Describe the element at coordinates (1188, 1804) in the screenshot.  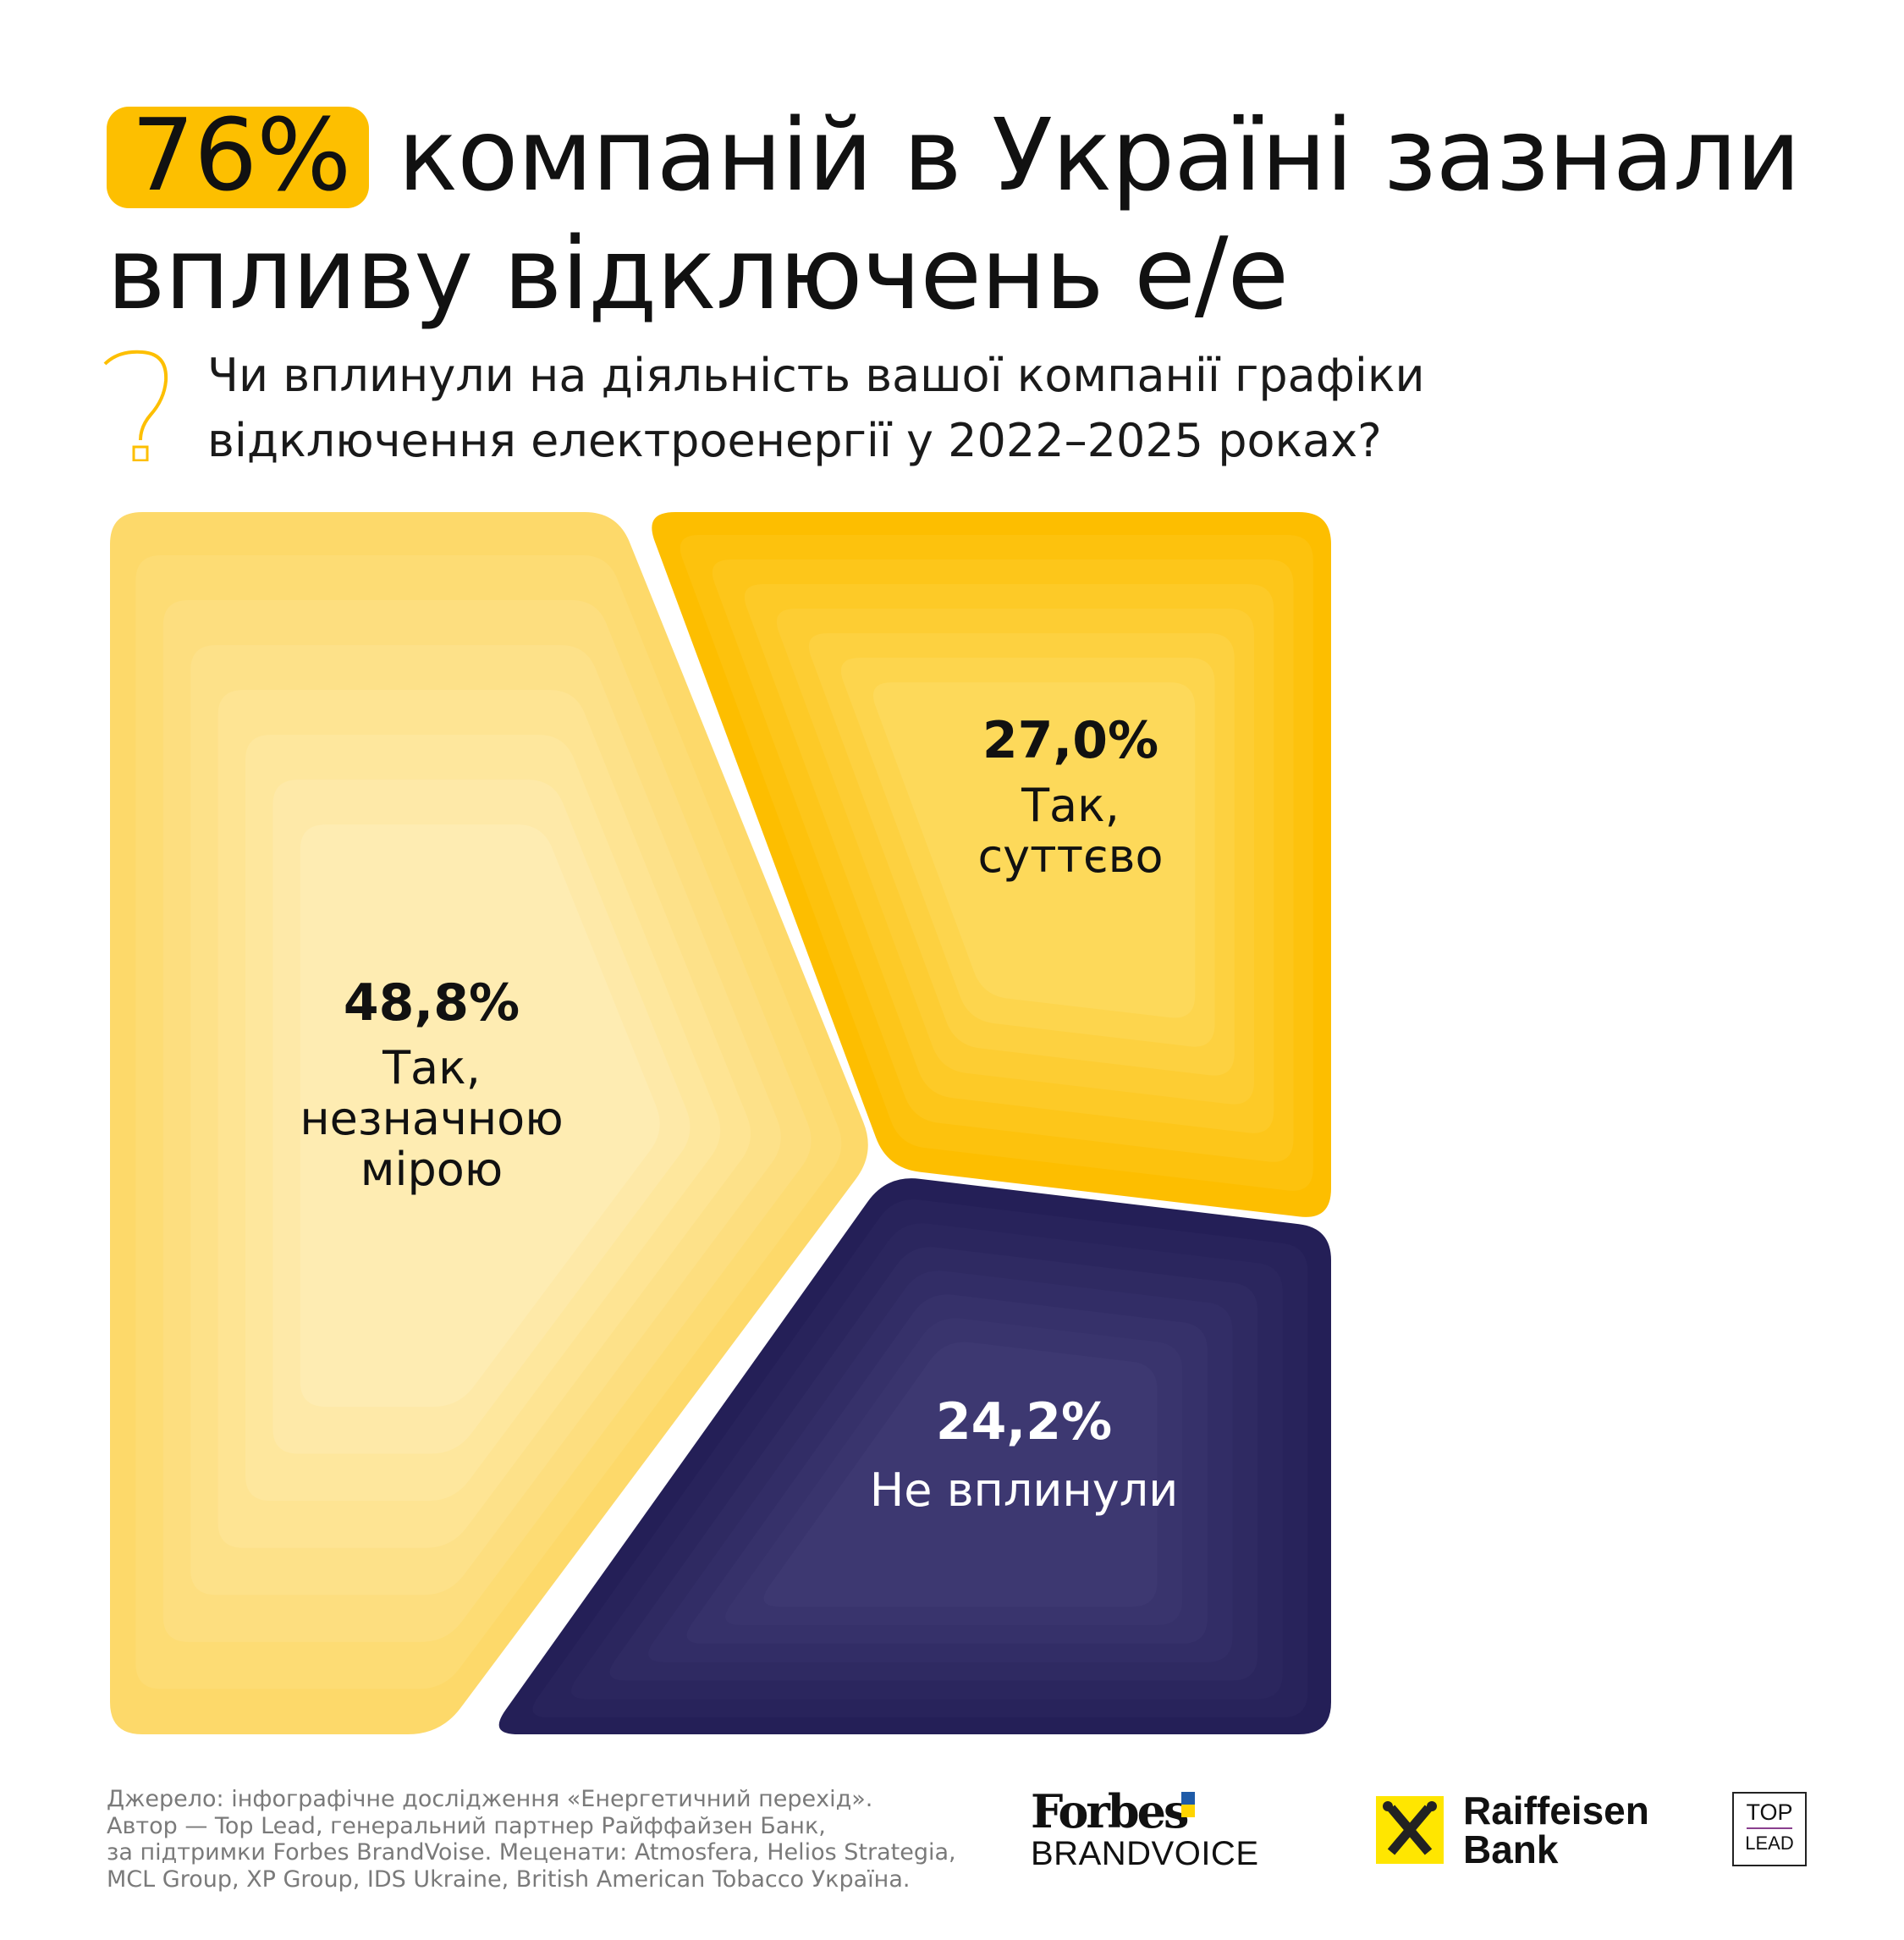
I see `ukraine-flag-icon` at that location.